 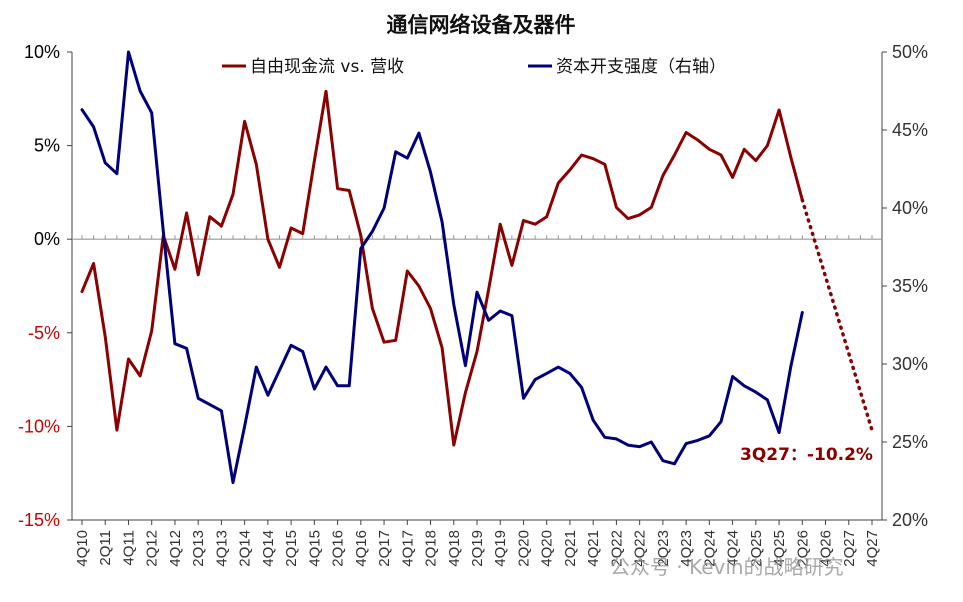 What do you see at coordinates (547, 548) in the screenshot?
I see `x-tick-label: 4Q20` at bounding box center [547, 548].